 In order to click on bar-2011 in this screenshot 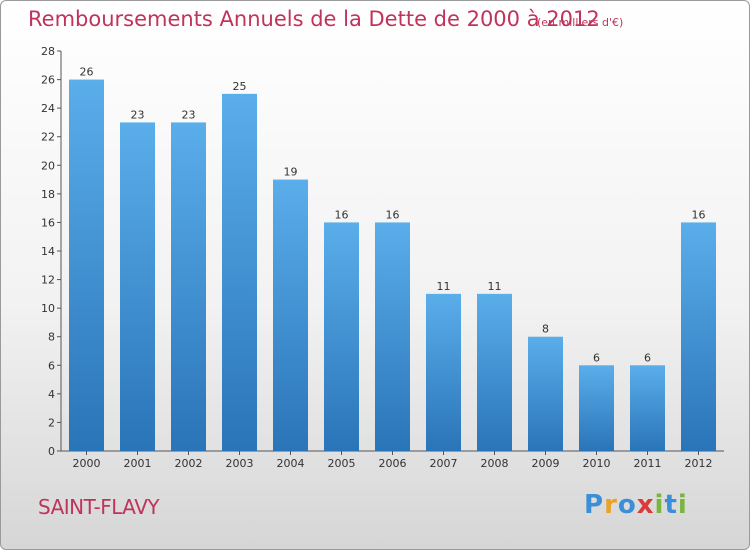, I will do `click(647, 408)`.